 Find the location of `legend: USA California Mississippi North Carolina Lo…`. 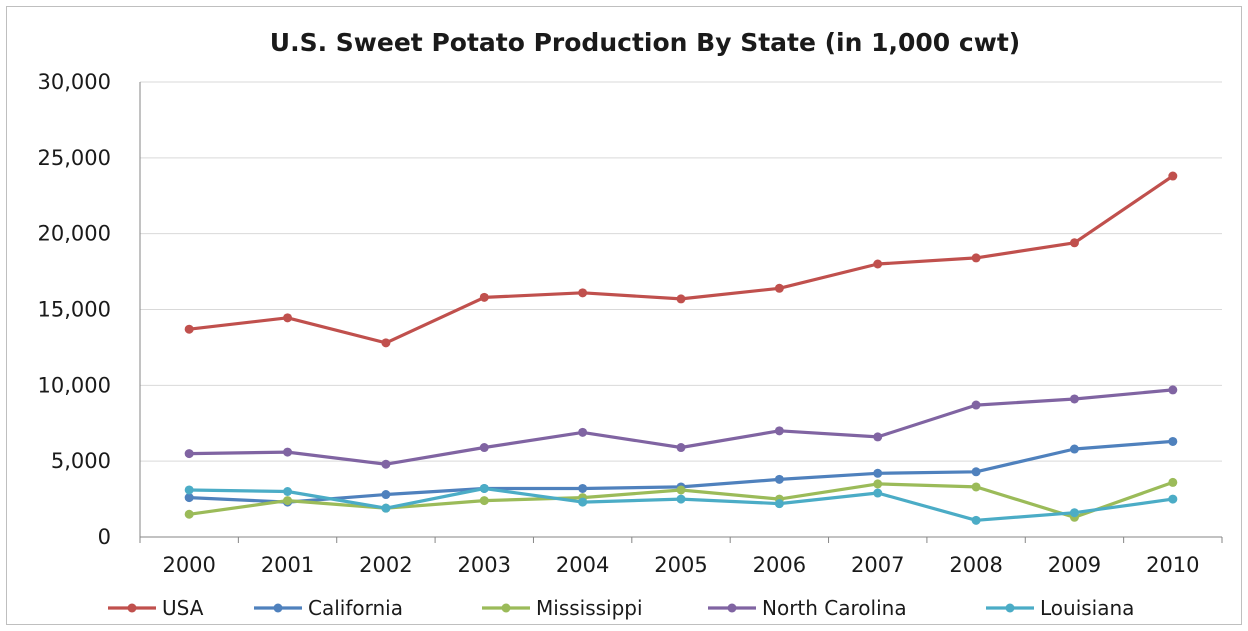

legend: USA California Mississippi North Carolina Lo… is located at coordinates (621, 608).